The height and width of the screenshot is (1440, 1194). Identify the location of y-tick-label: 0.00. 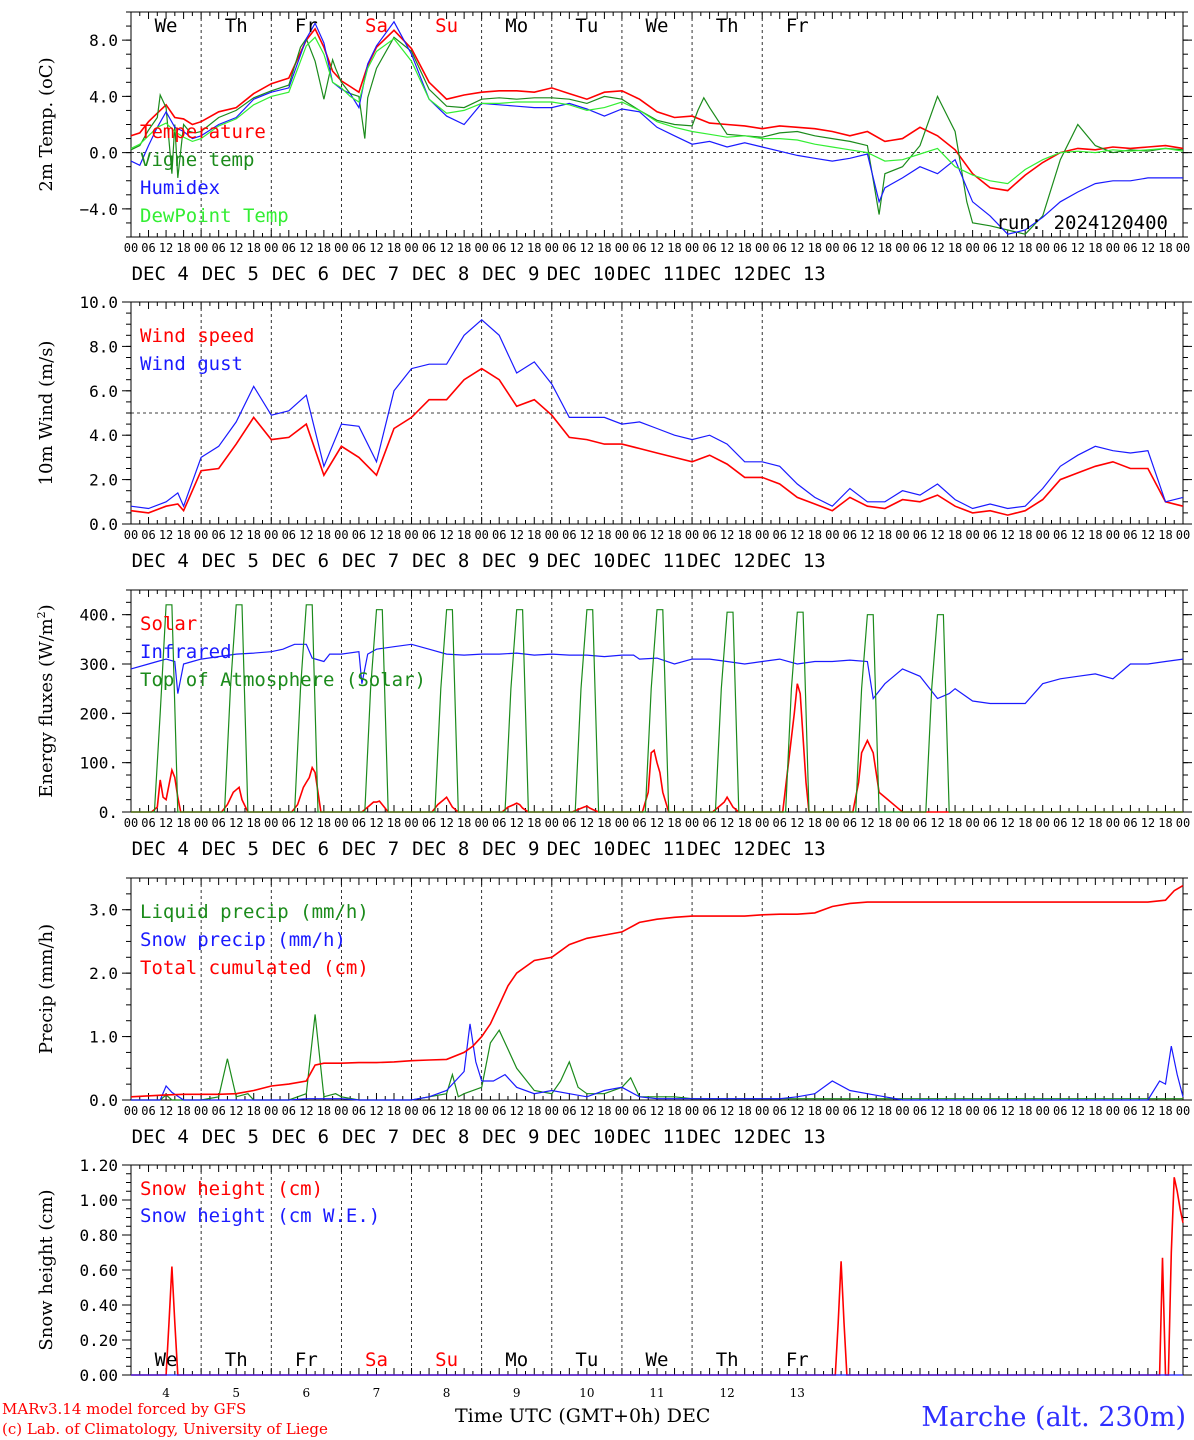
(98, 1375).